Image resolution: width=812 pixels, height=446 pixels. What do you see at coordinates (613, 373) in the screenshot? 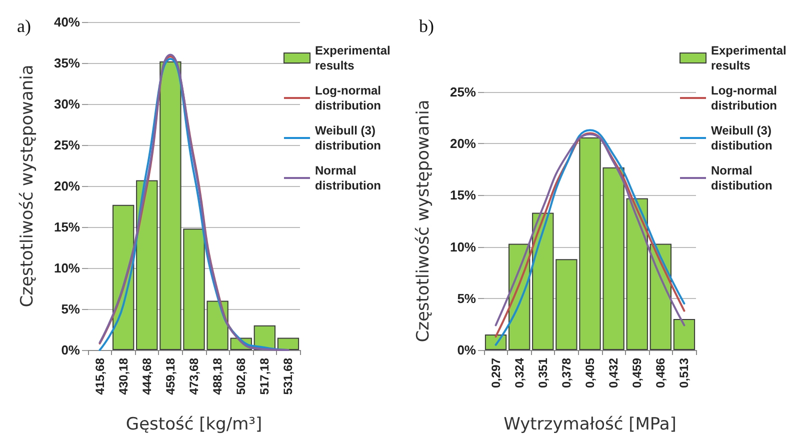
I see `x-tick-label: 0,432` at bounding box center [613, 373].